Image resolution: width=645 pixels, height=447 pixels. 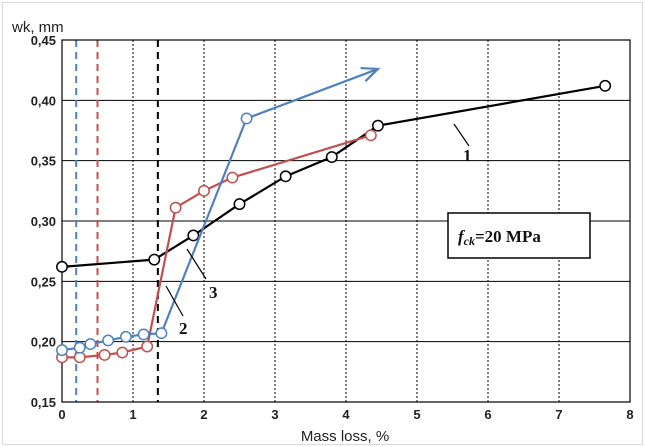 What do you see at coordinates (629, 414) in the screenshot?
I see `x-tick-label: 8` at bounding box center [629, 414].